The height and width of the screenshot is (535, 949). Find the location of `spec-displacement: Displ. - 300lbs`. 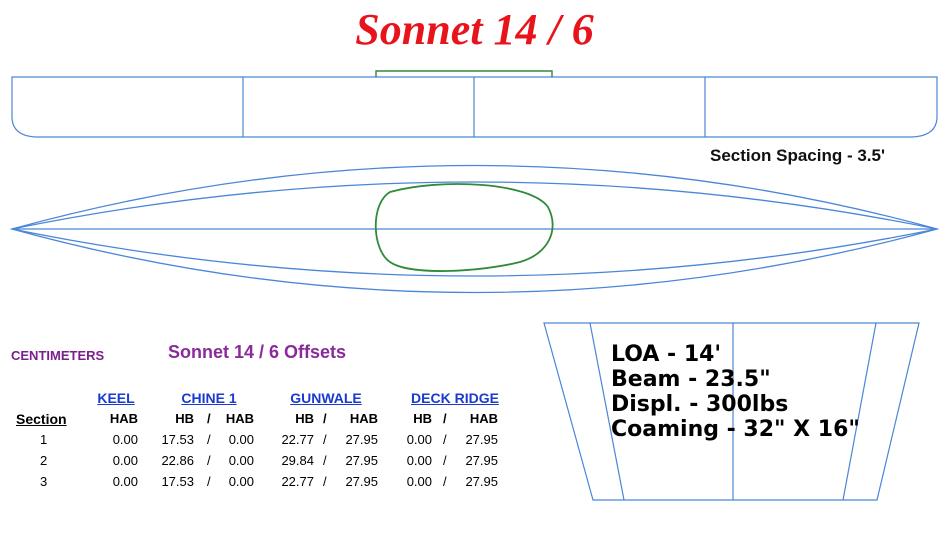

spec-displacement: Displ. - 300lbs is located at coordinates (700, 404).